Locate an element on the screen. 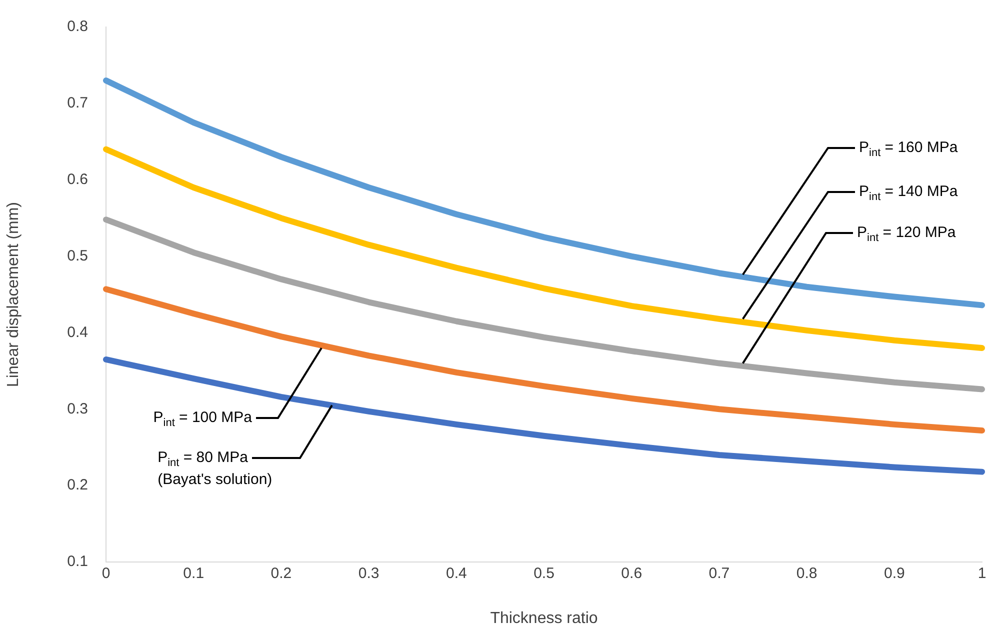 The width and height of the screenshot is (990, 632). x-tick-label: 1 is located at coordinates (982, 573).